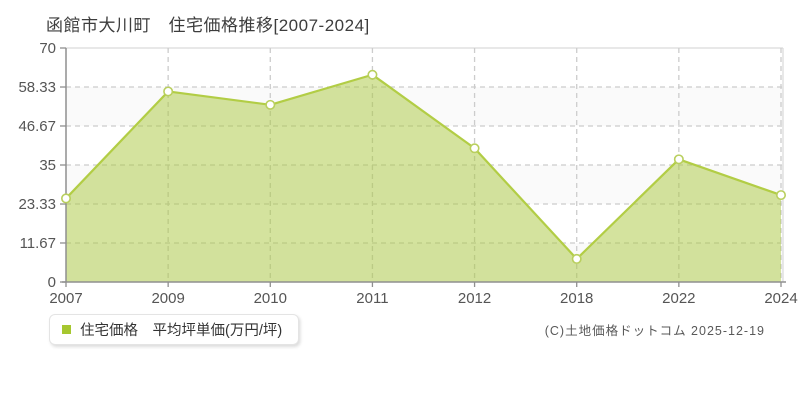  I want to click on x-tick-label-2011: 2011, so click(372, 298).